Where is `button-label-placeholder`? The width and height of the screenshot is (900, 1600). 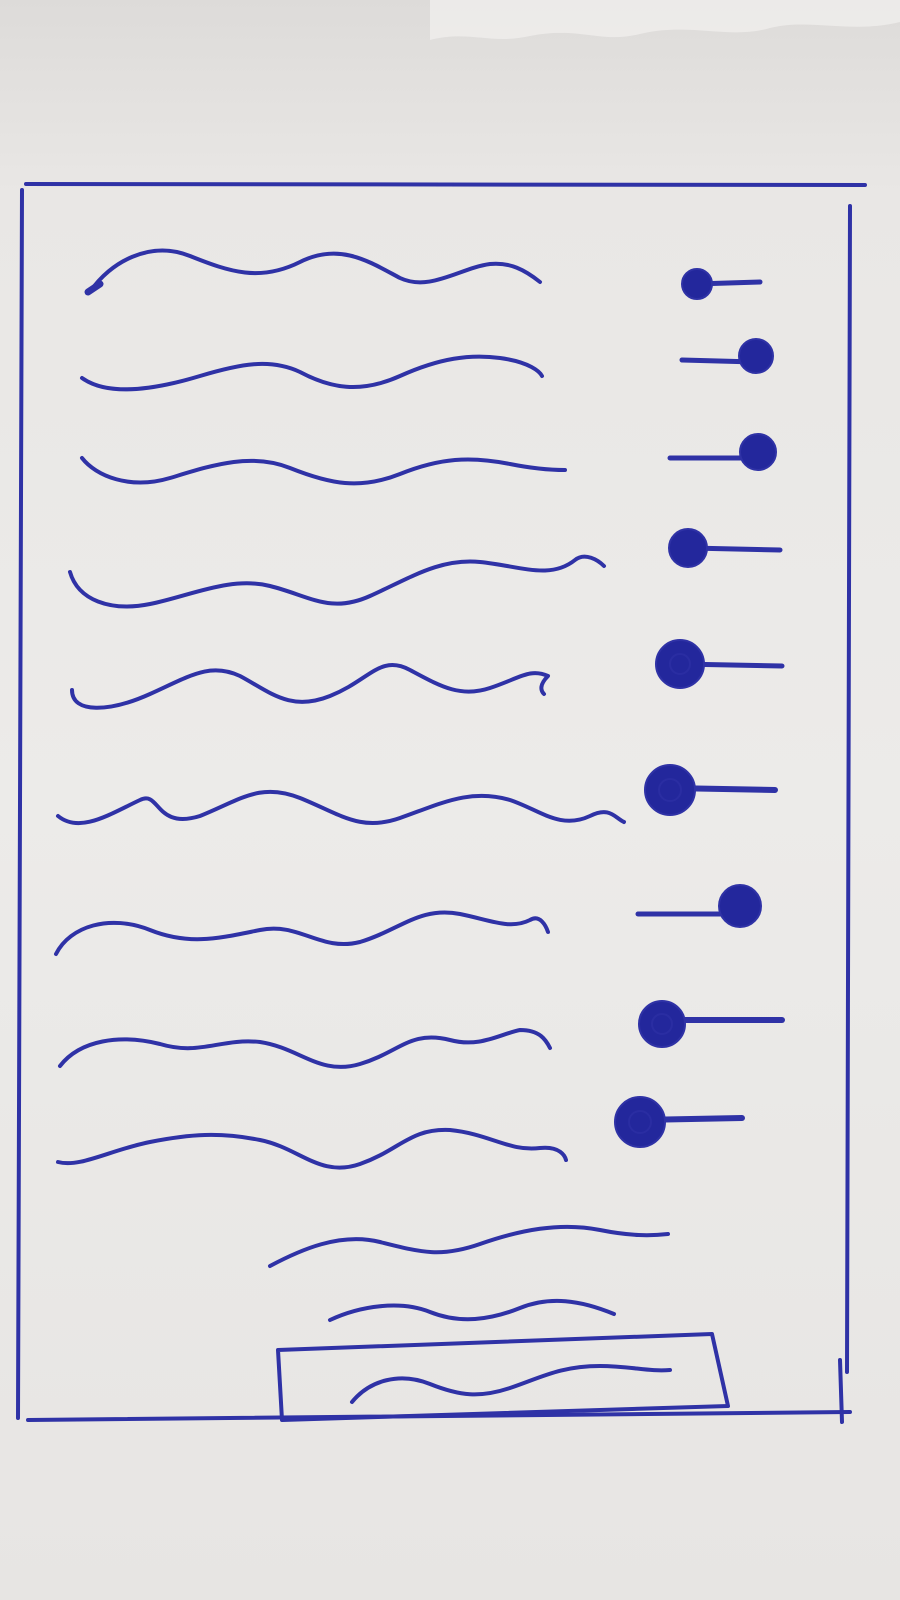 button-label-placeholder is located at coordinates (511, 1384).